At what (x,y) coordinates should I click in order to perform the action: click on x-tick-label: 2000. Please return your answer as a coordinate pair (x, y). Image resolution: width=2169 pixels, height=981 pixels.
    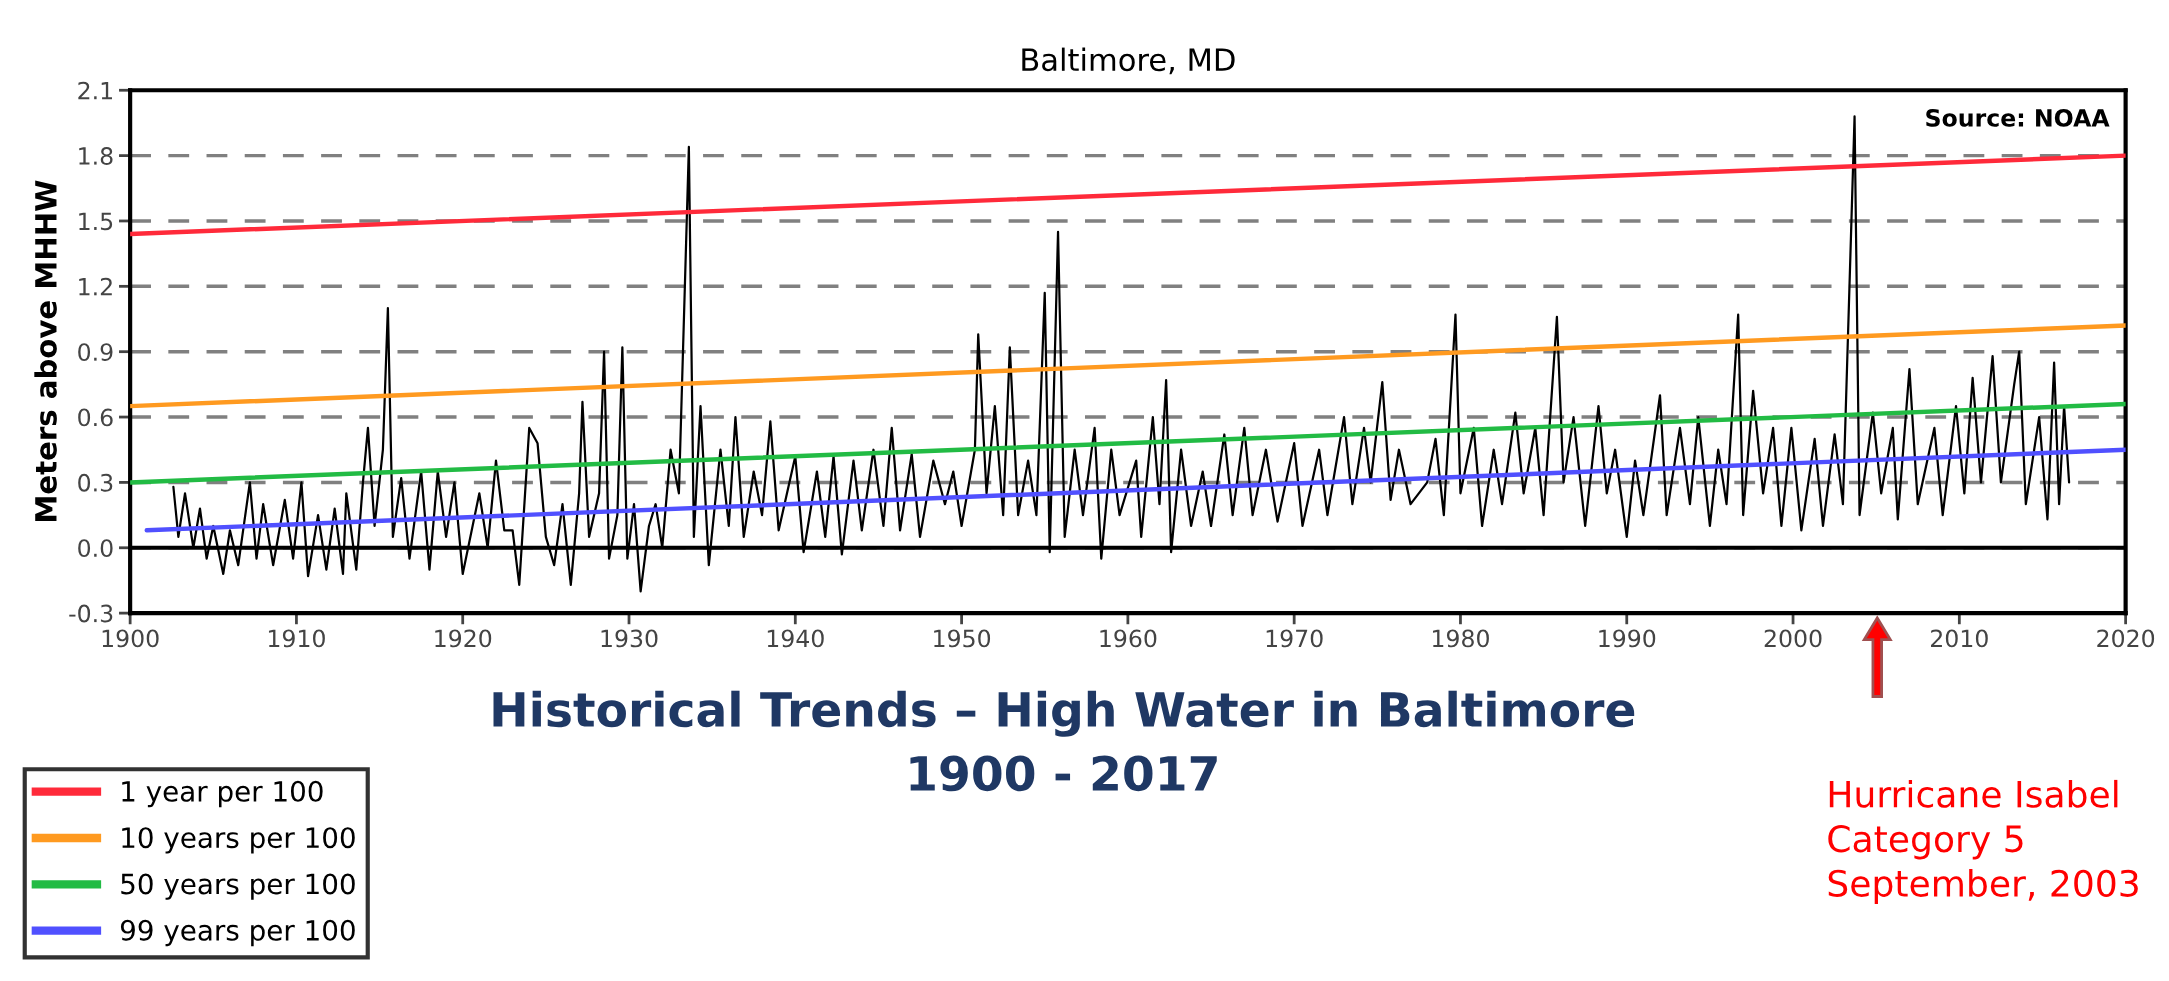
    Looking at the image, I should click on (1793, 638).